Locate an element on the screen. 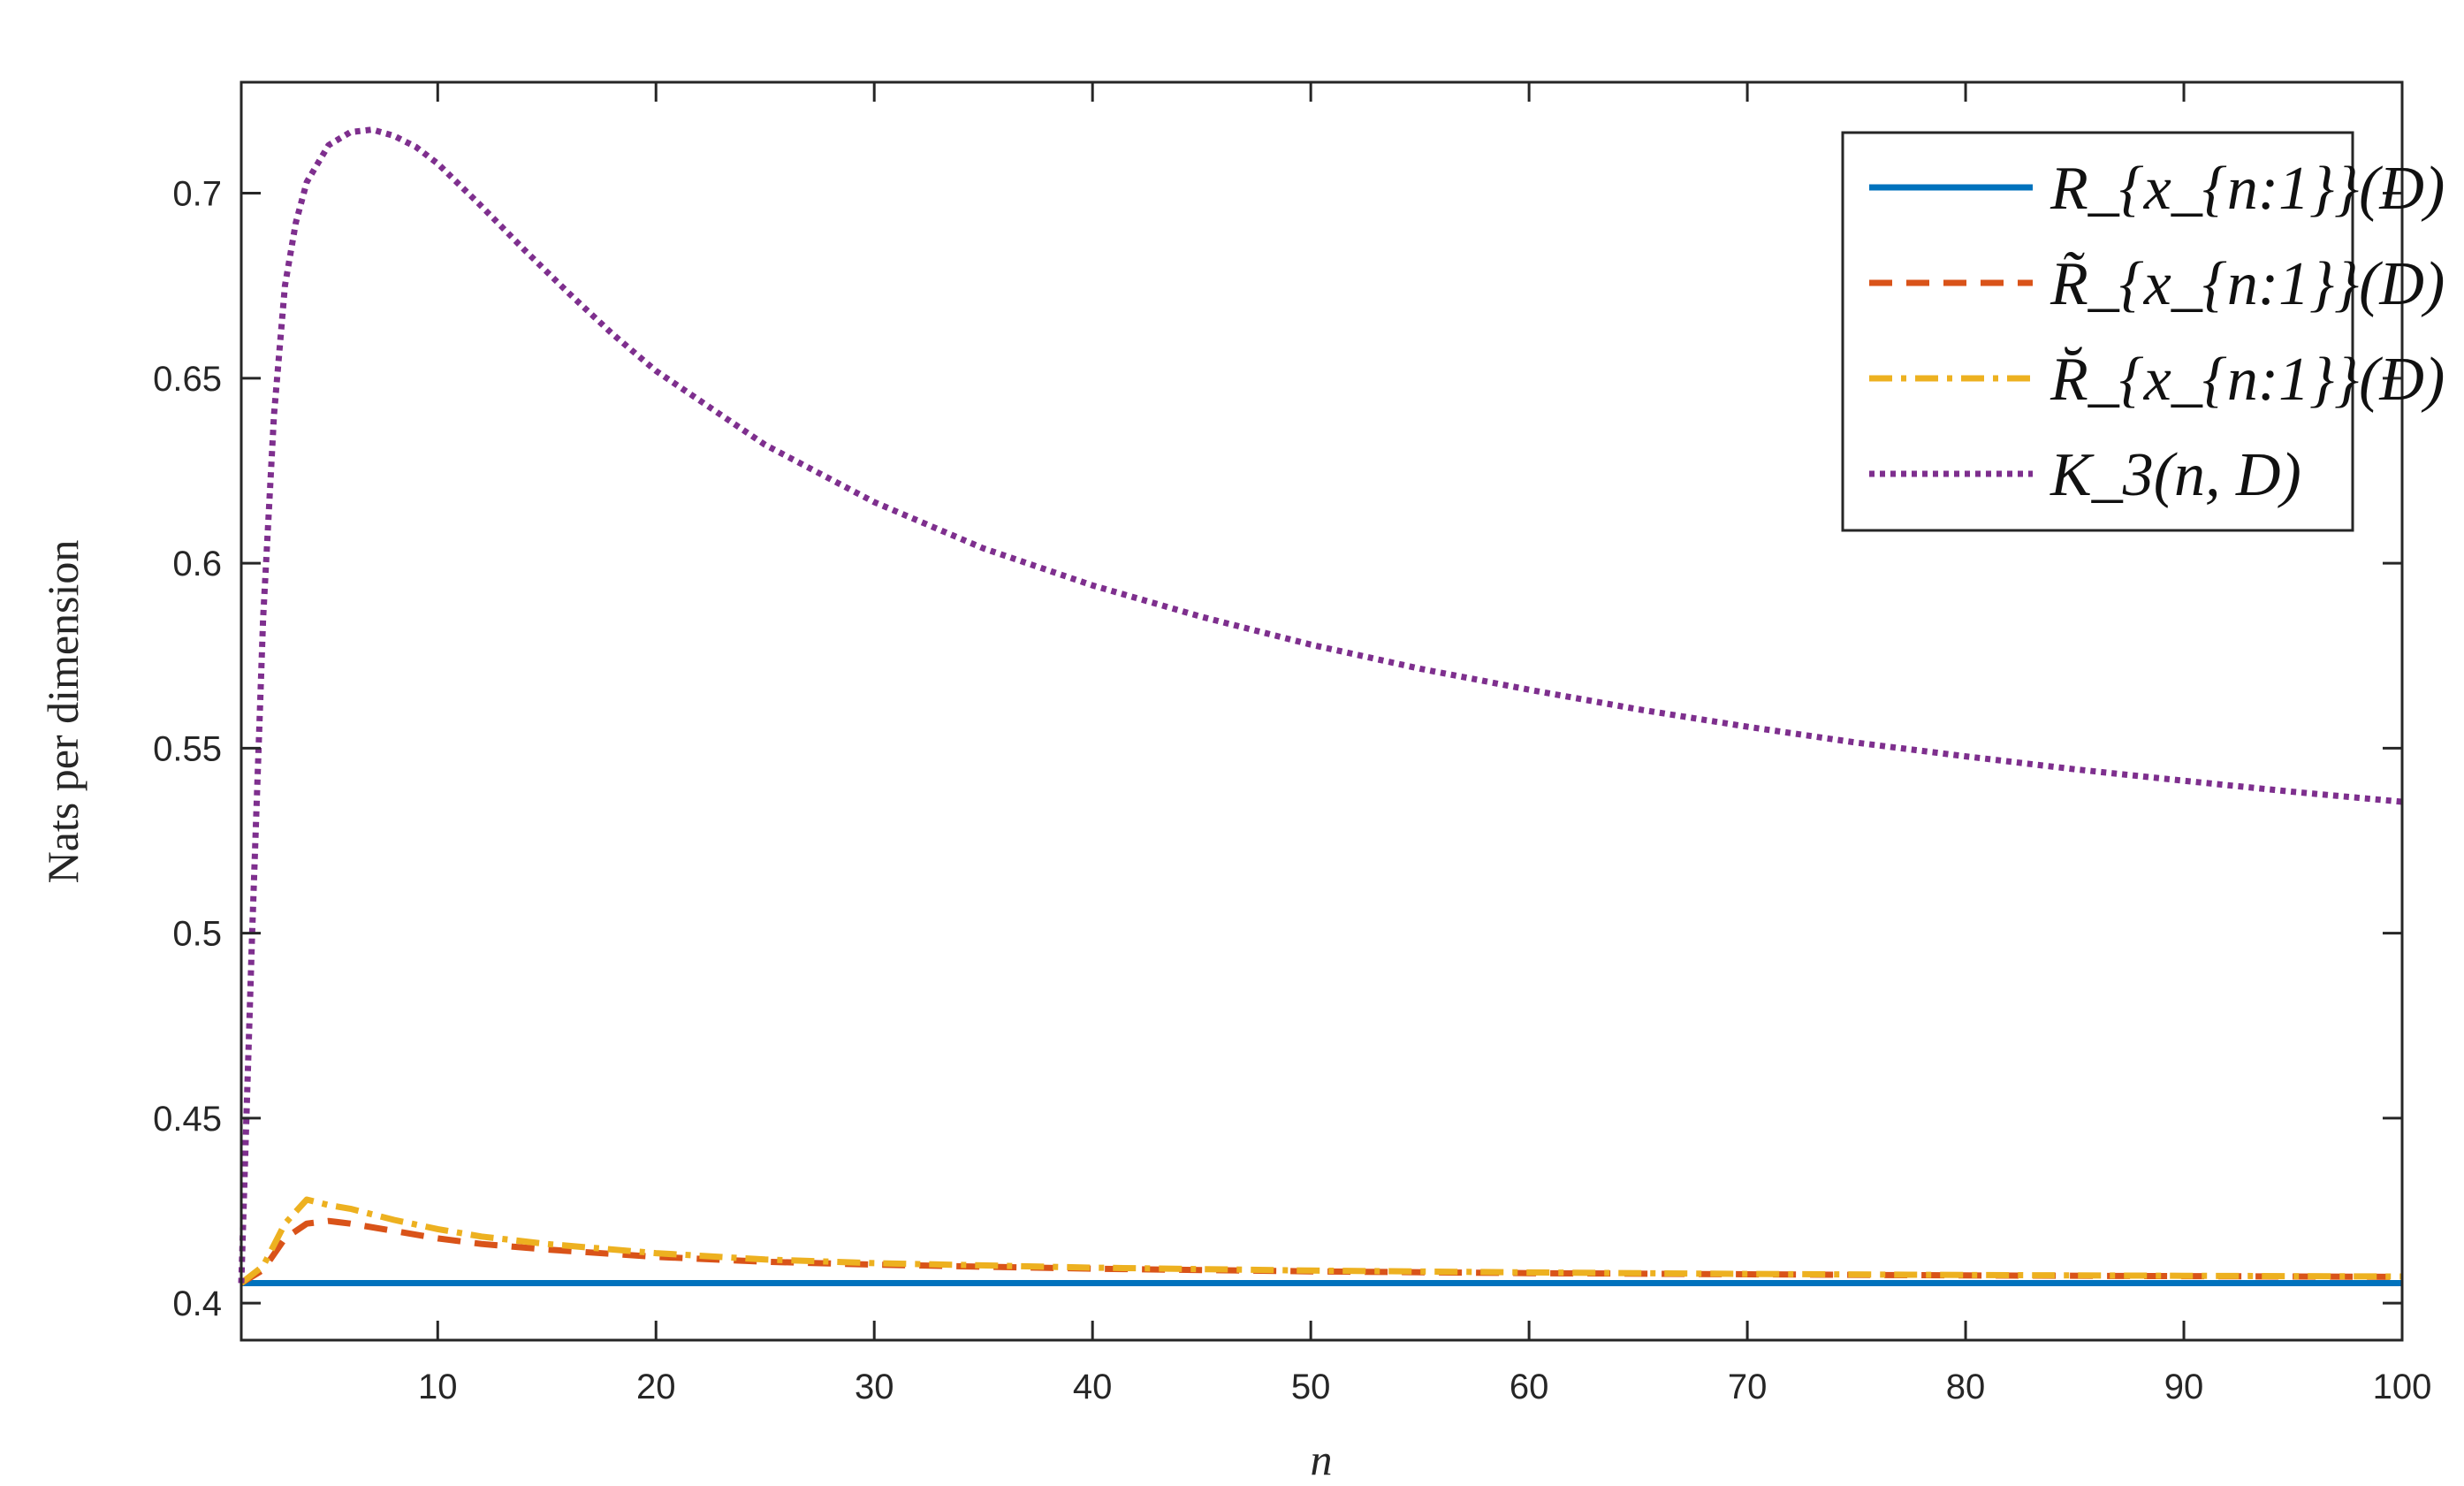  y-tick-label: 0.7 is located at coordinates (197, 195).